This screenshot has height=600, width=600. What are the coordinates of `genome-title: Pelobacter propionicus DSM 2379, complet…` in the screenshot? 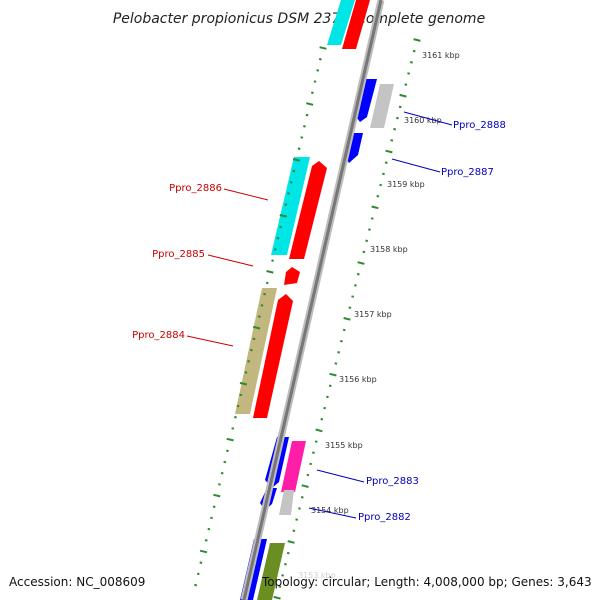 It's located at (299, 19).